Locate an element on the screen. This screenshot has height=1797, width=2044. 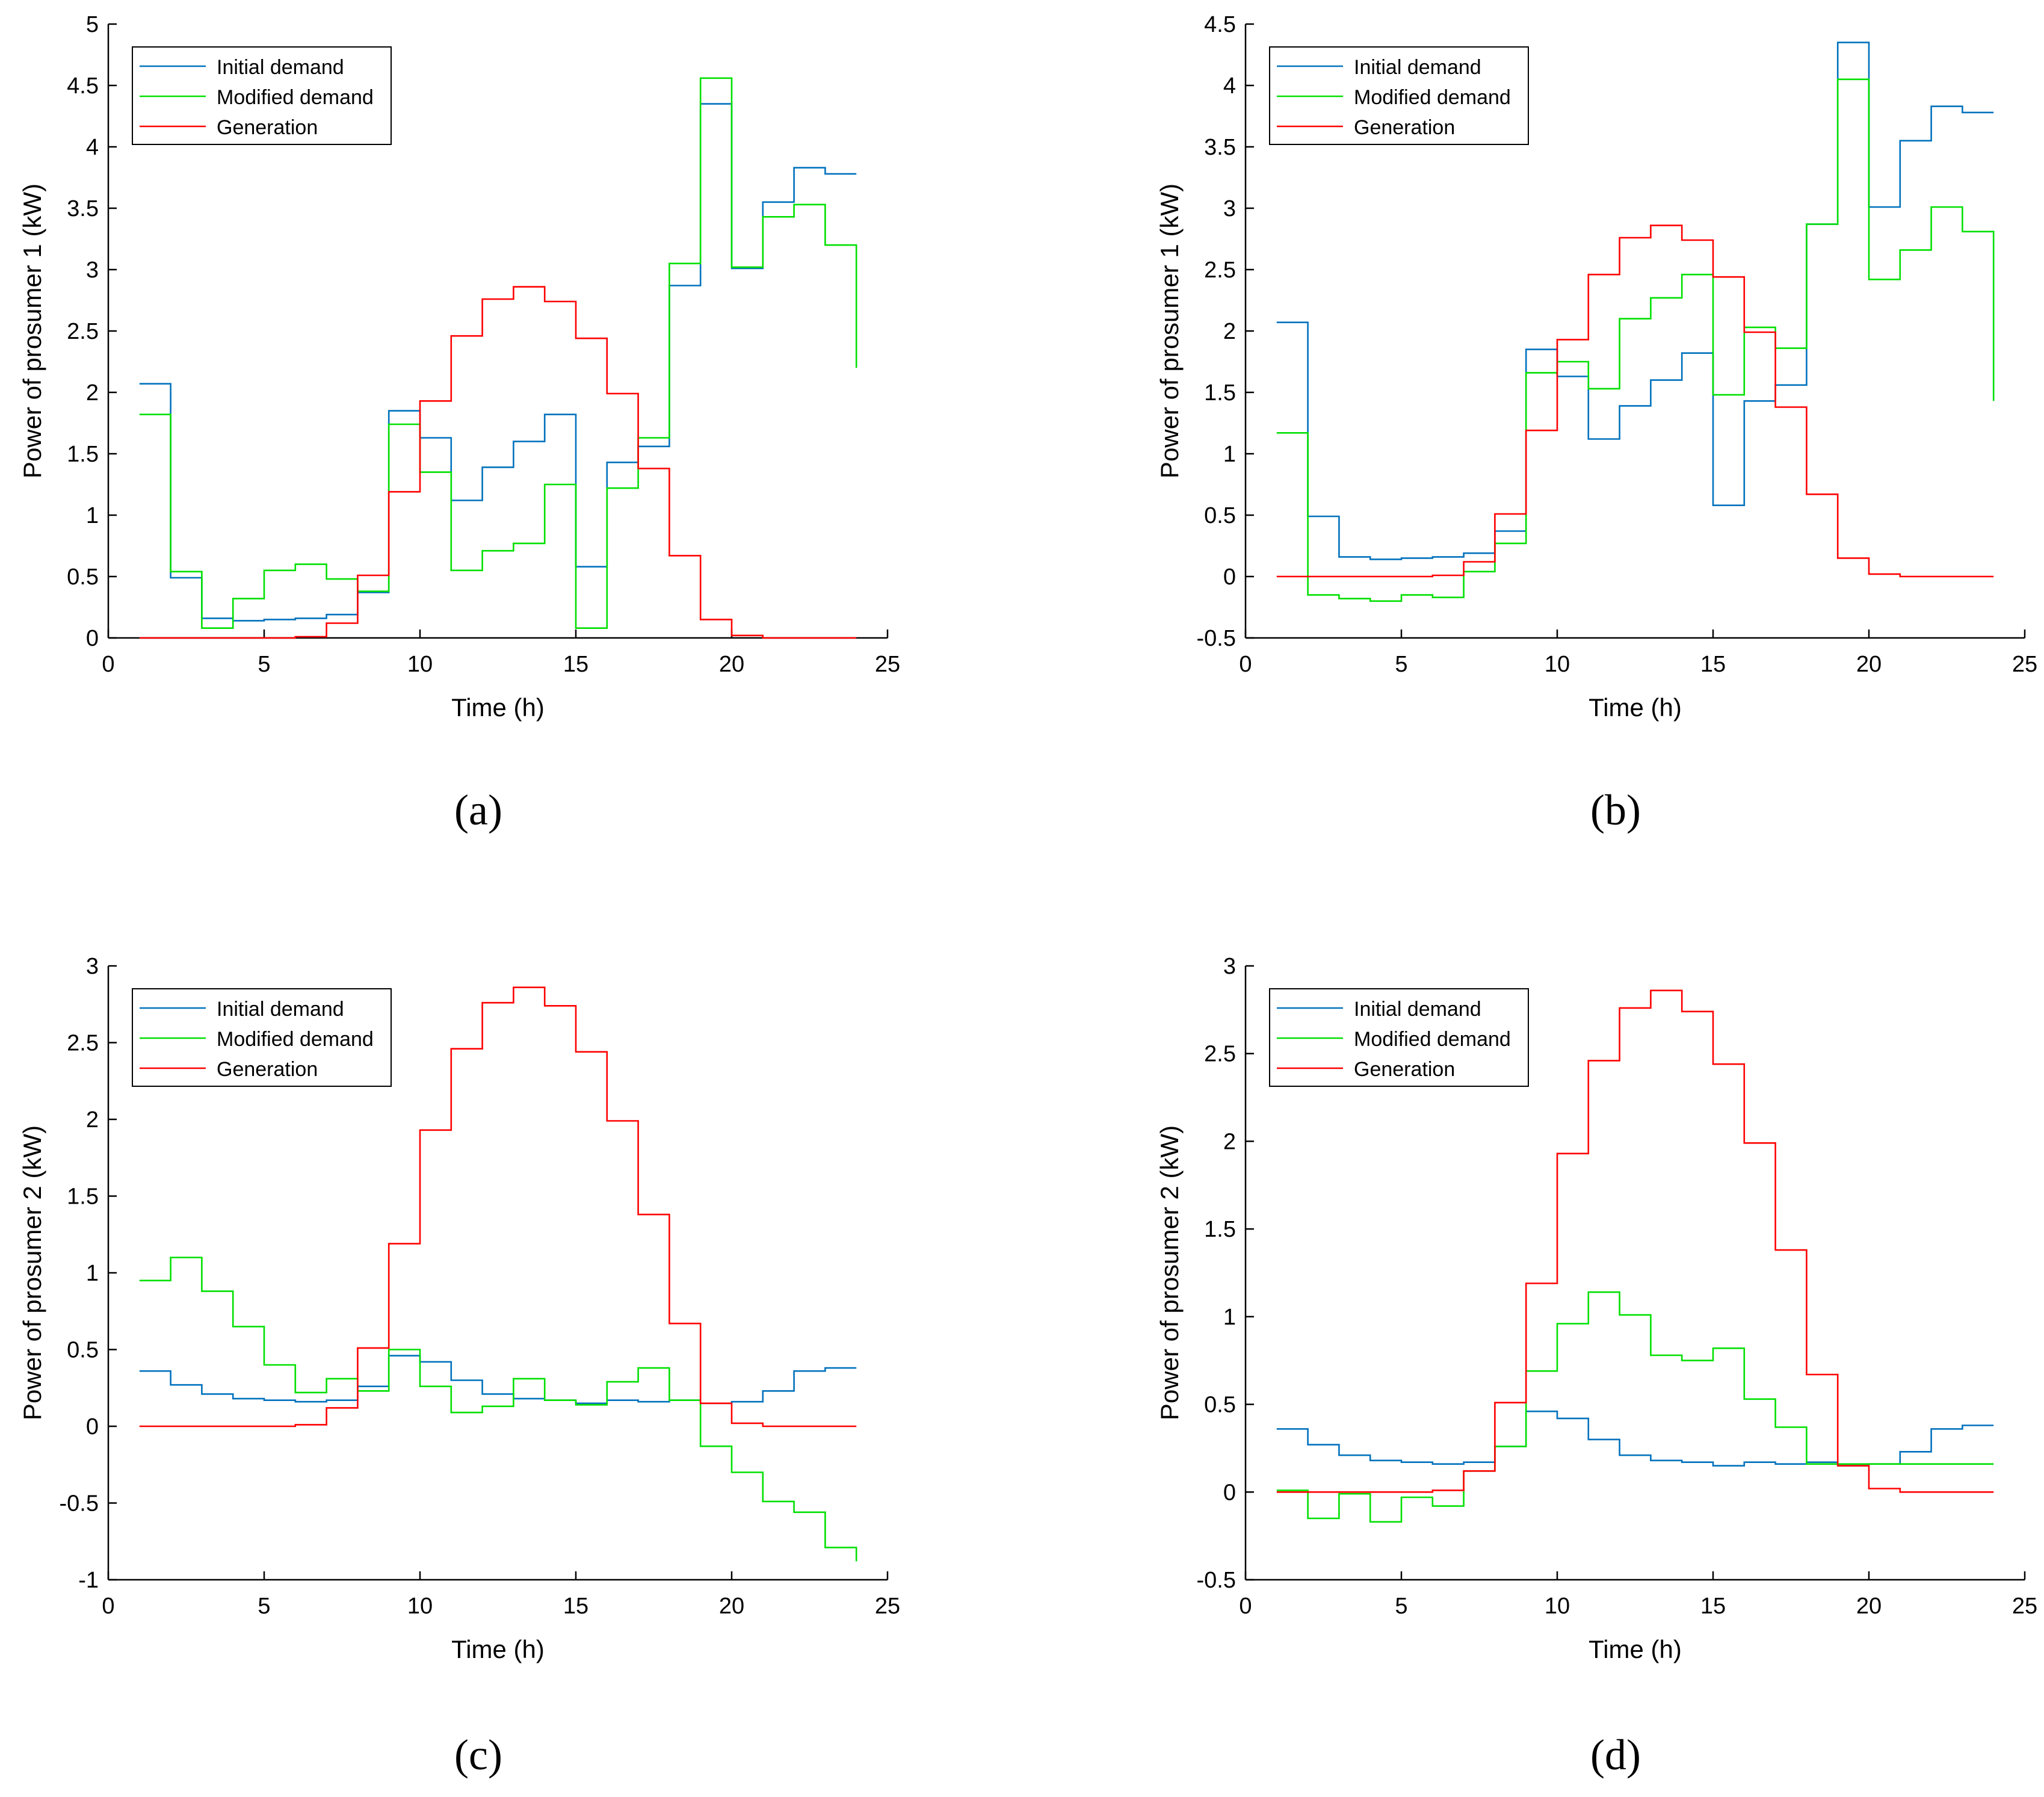
panel-caption: (a) is located at coordinates (478, 810).